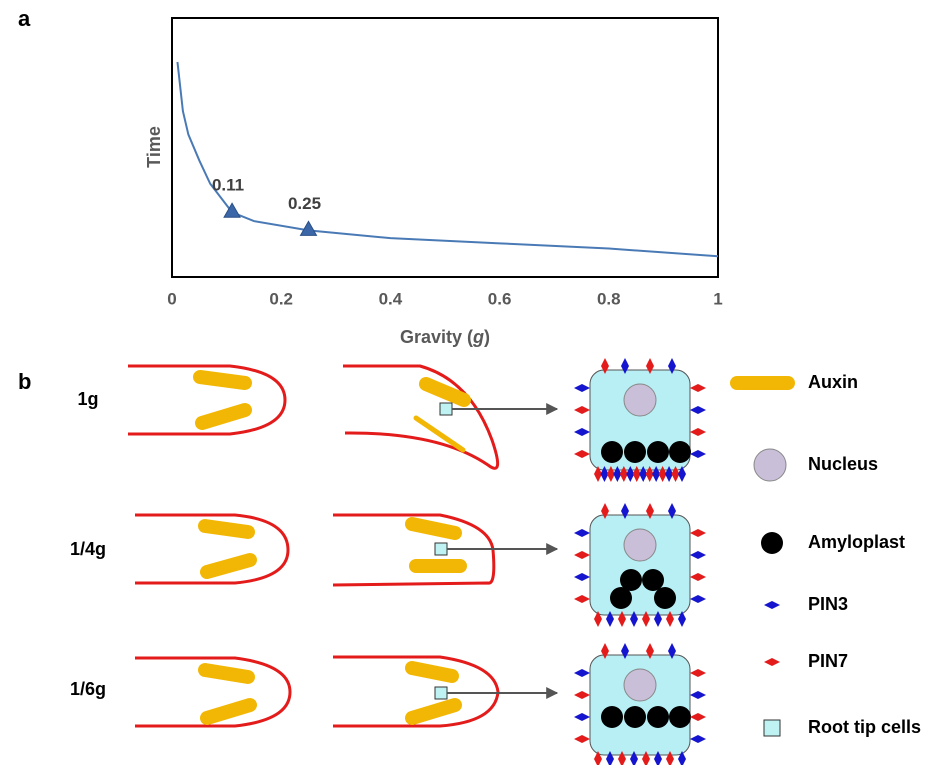 The width and height of the screenshot is (947, 765). What do you see at coordinates (24, 381) in the screenshot?
I see `panel-label: b` at bounding box center [24, 381].